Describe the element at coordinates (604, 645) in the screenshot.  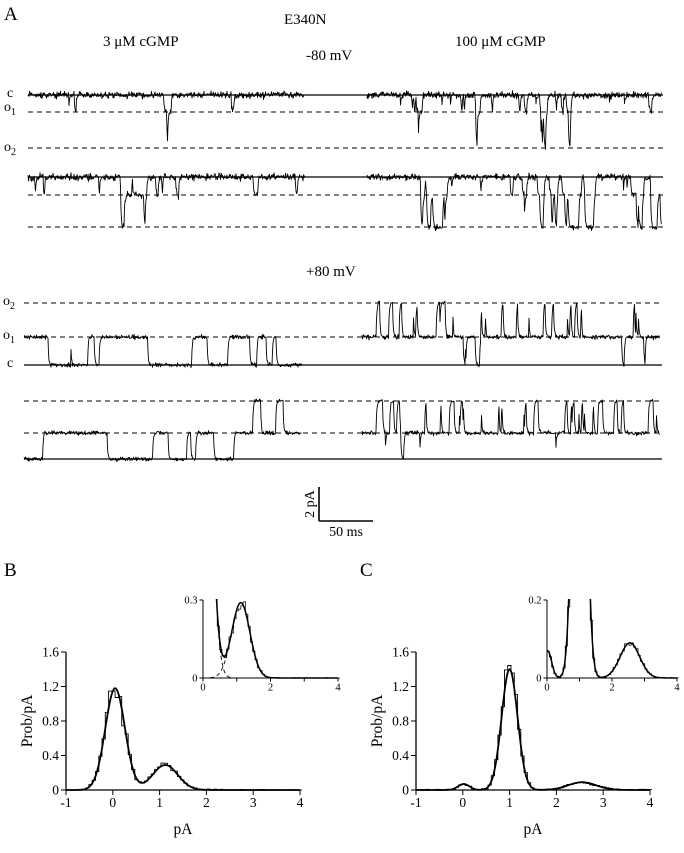
I see `histogram-inset-c: 0 2 4 0 0.2` at that location.